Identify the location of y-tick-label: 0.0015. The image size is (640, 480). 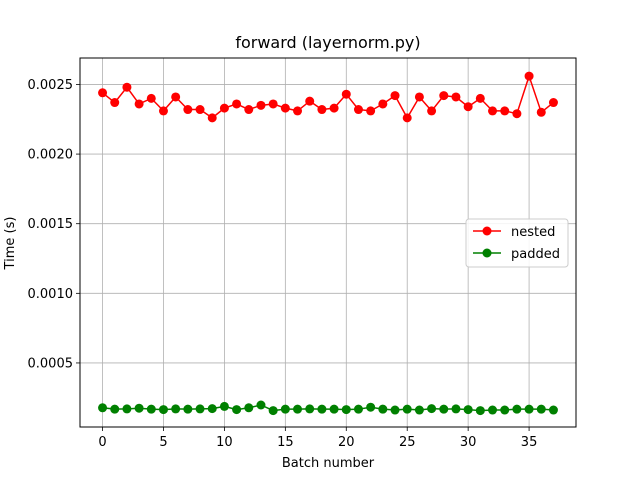
(51, 224).